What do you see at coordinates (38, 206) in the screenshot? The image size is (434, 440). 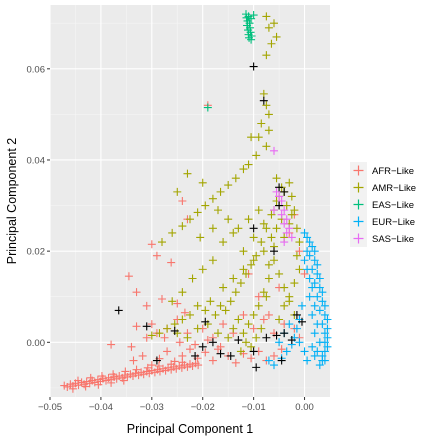 I see `y-axis-ticks: 0.00 0.02 0.04 0.06` at bounding box center [38, 206].